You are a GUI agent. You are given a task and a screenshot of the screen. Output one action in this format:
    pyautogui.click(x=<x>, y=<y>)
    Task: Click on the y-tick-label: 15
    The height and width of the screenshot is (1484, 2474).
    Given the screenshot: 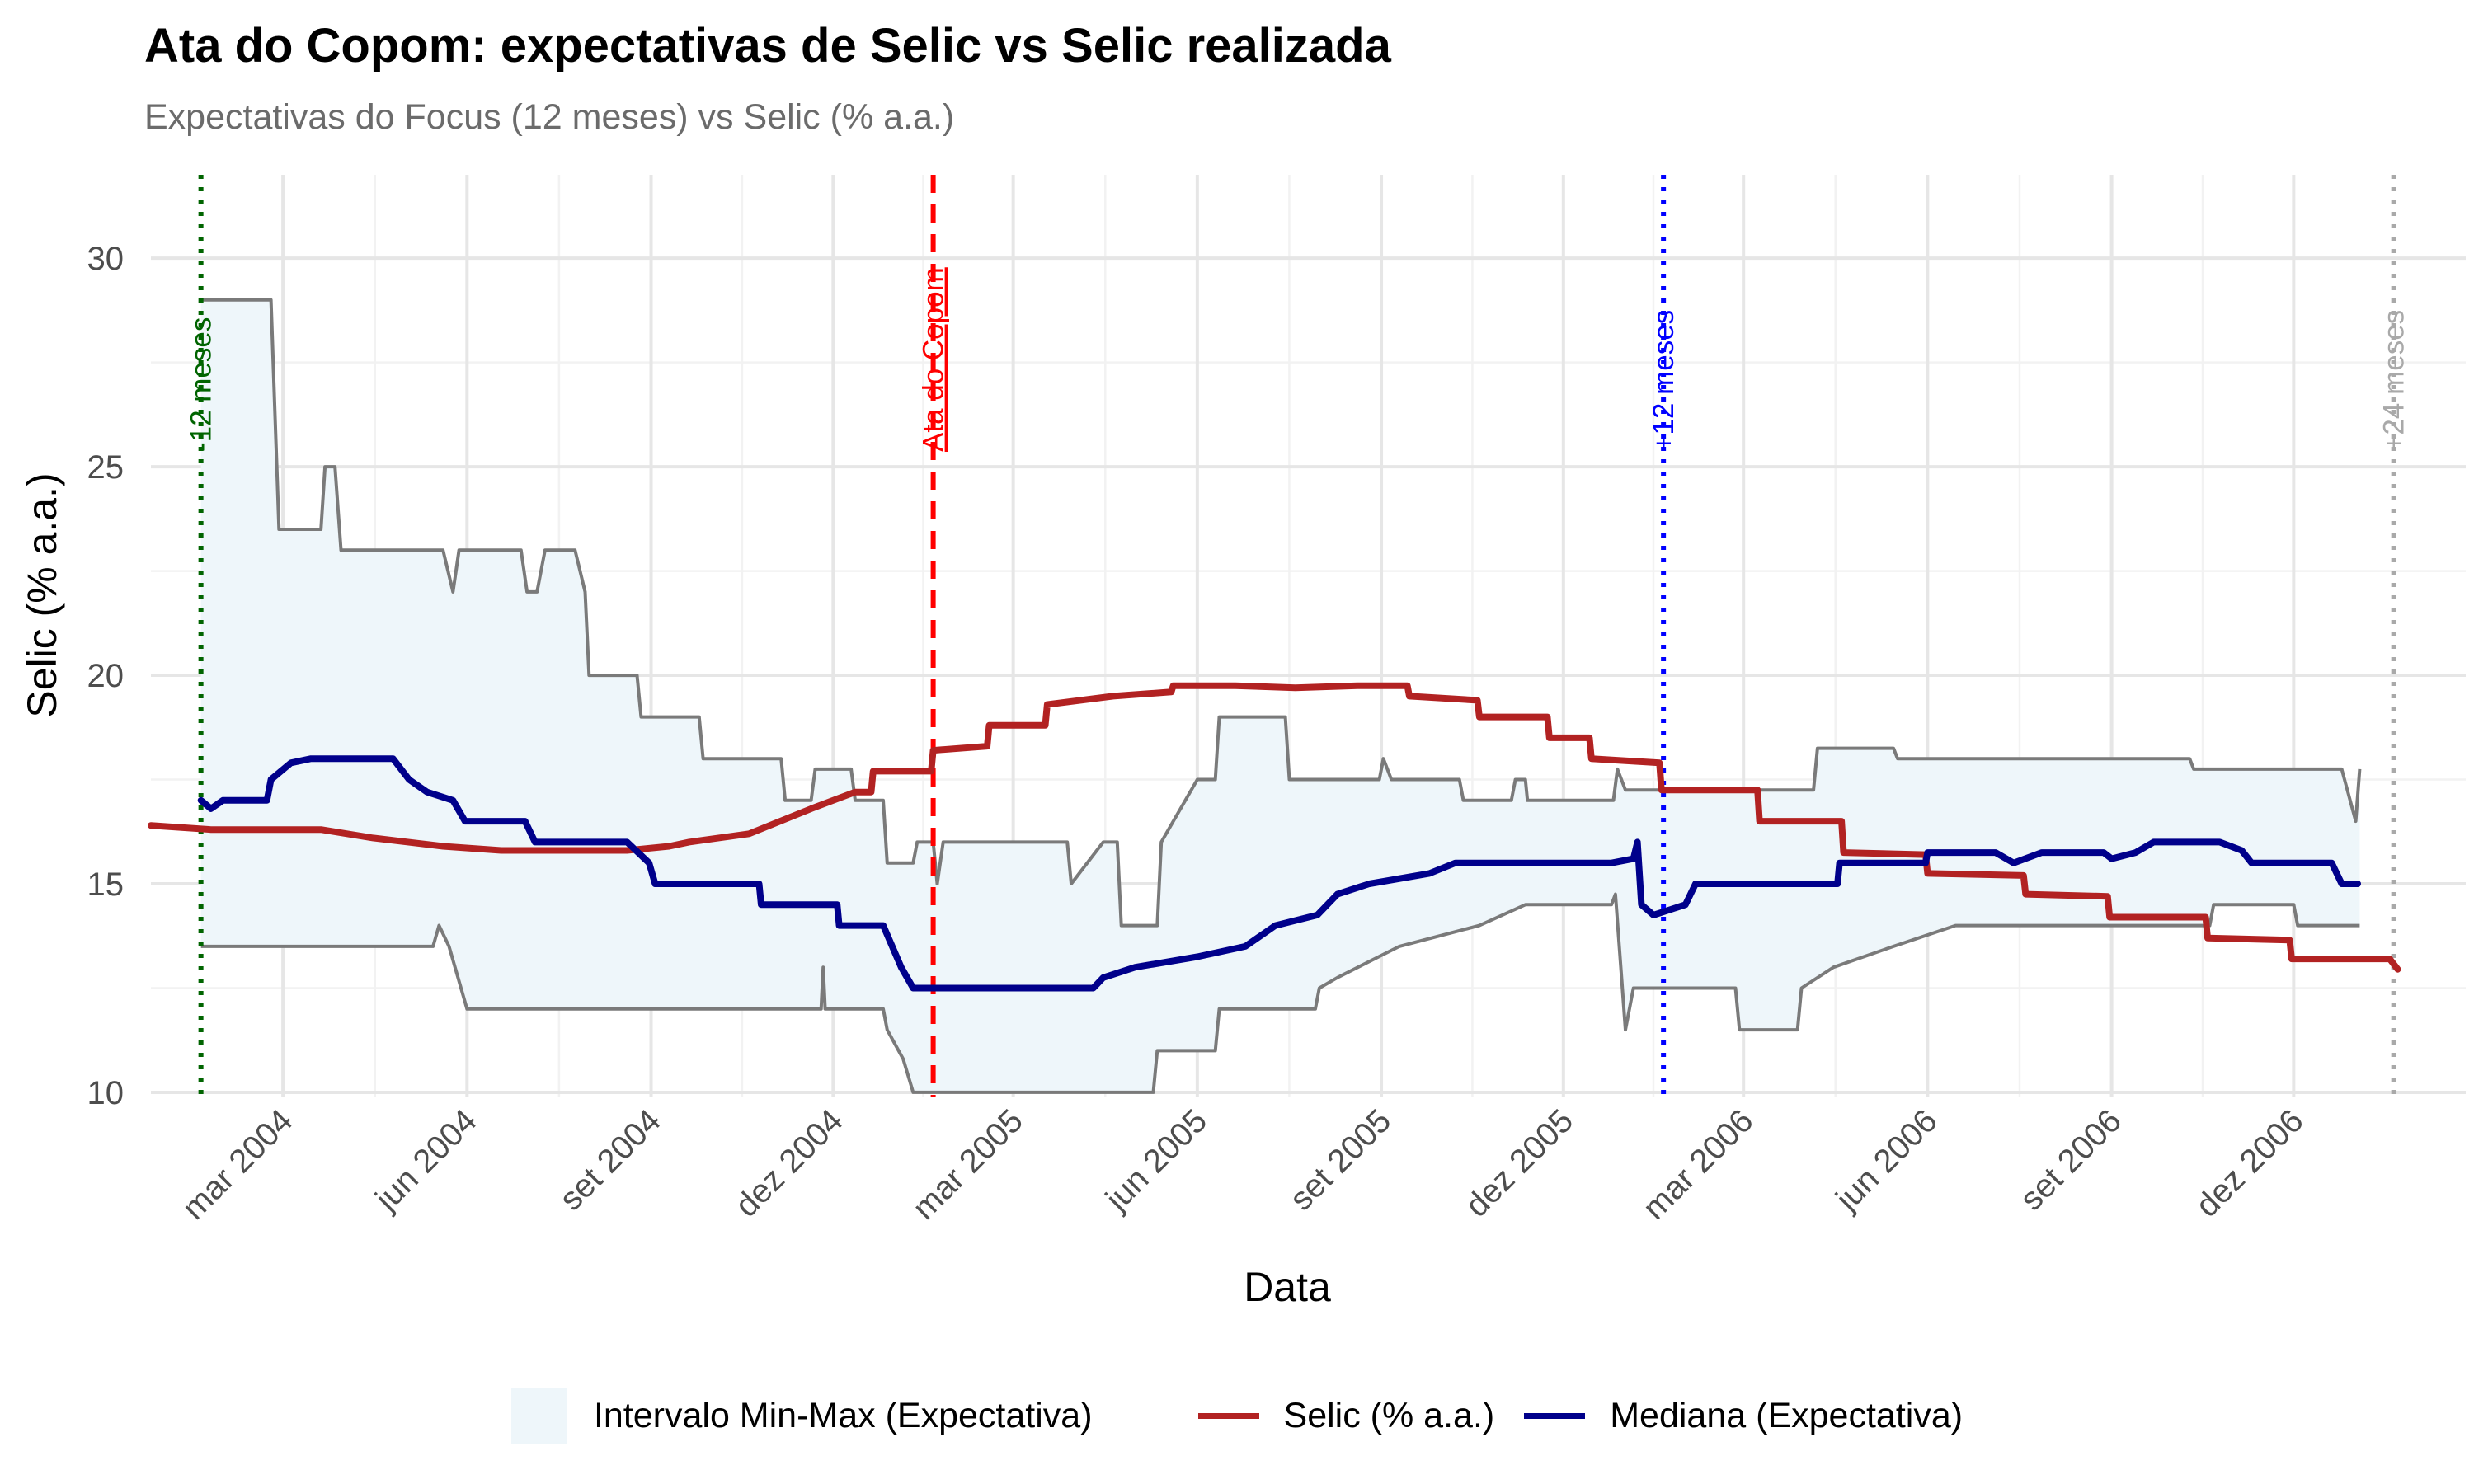 What is the action you would take?
    pyautogui.click(x=106, y=884)
    